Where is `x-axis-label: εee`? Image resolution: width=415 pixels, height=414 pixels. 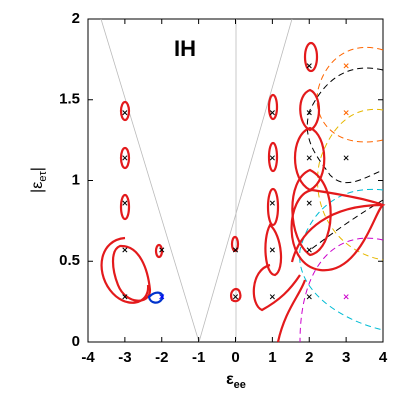
x-axis-label: εee is located at coordinates (236, 381).